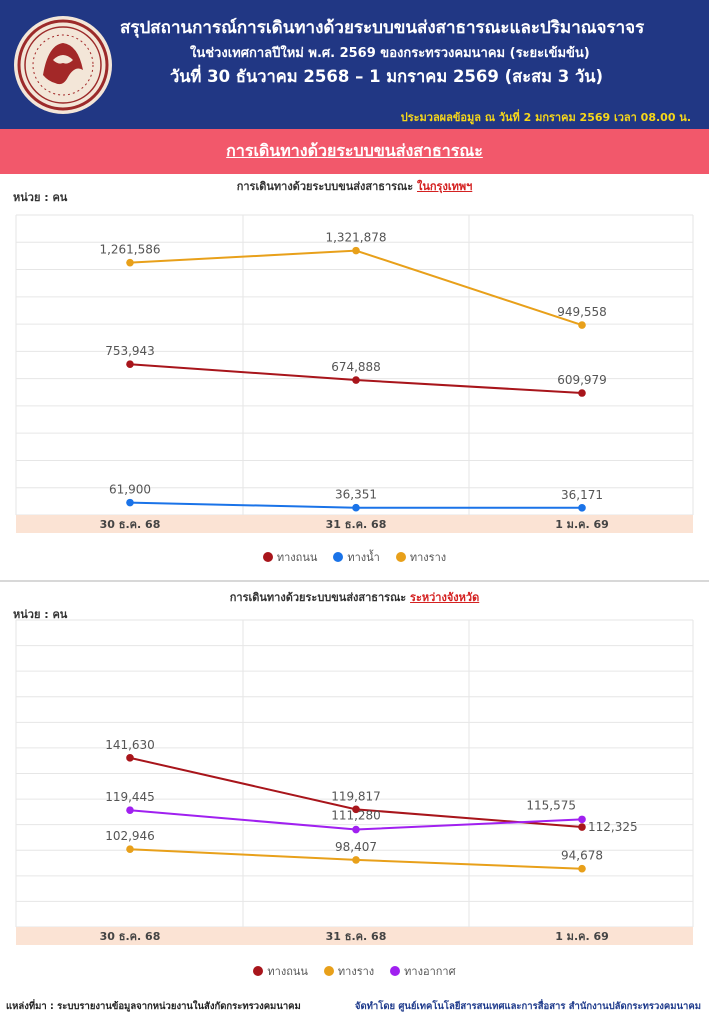 This screenshot has height=1024, width=709. I want to click on series-2: 1,261,586 1,321,878 949,558, so click(353, 280).